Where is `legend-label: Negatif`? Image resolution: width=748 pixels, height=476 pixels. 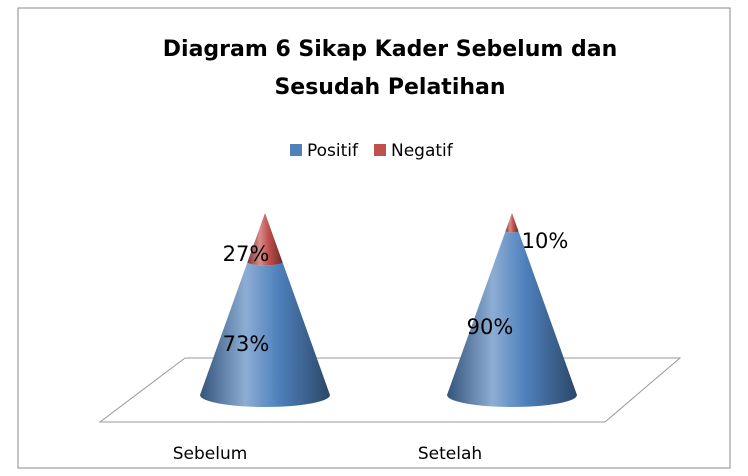
legend-label: Negatif is located at coordinates (422, 151).